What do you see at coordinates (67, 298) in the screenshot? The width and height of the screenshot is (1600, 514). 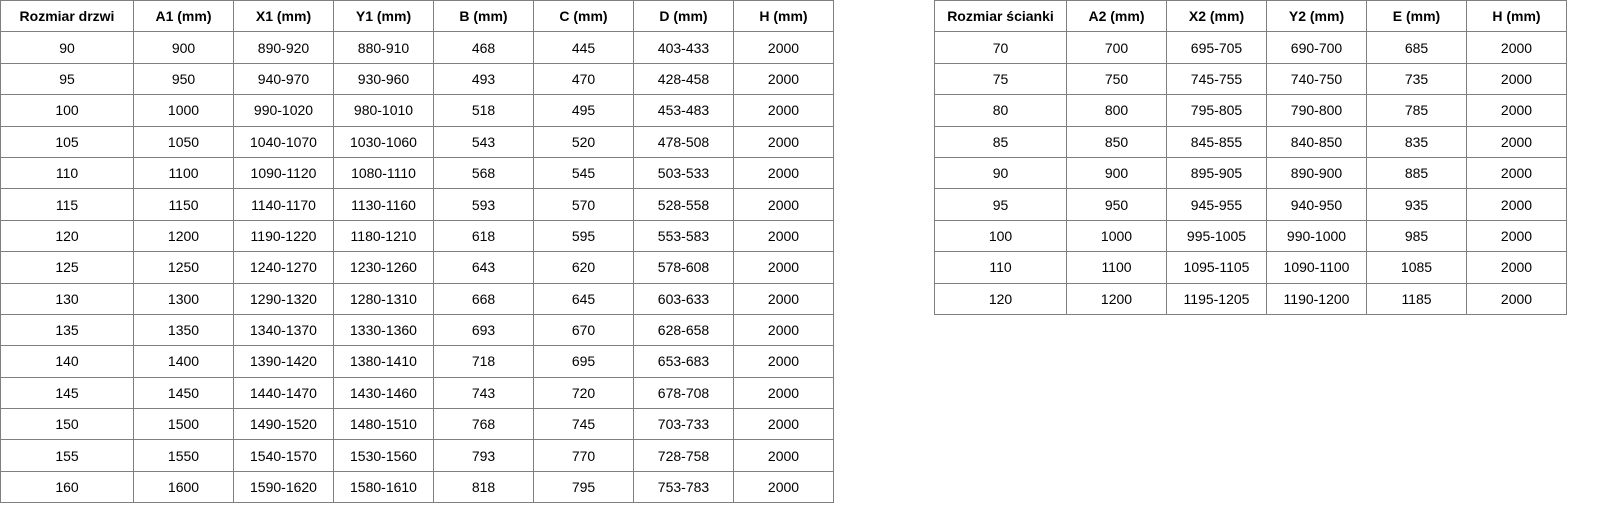 I see `table-cell: 130` at bounding box center [67, 298].